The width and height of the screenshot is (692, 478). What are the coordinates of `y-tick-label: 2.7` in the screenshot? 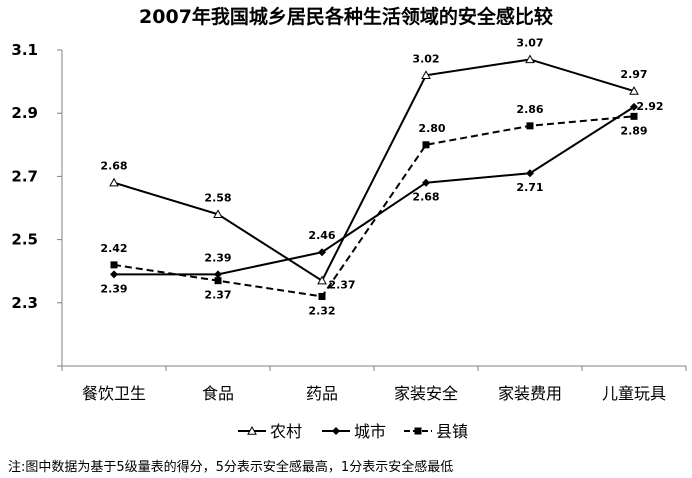 It's located at (24, 176).